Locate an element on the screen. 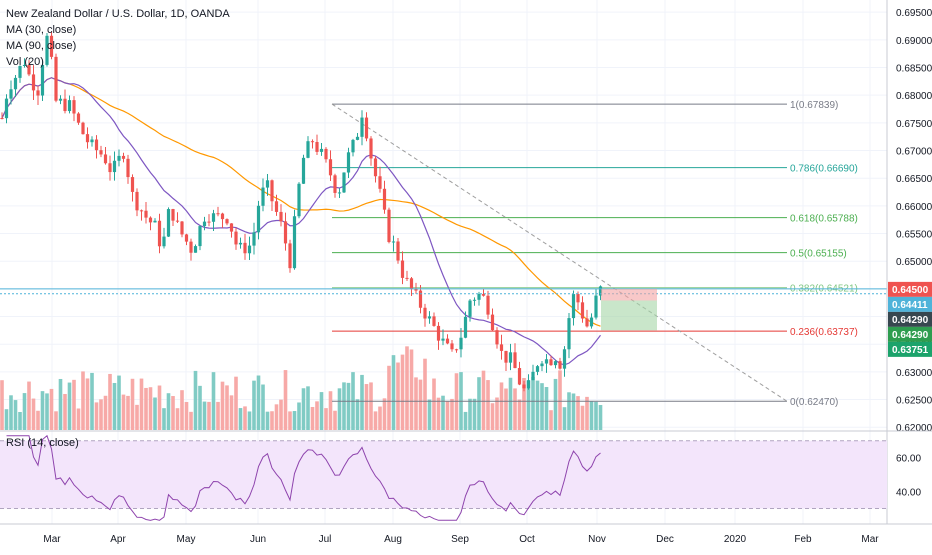  price-tick-label: 0.67000 is located at coordinates (914, 152).